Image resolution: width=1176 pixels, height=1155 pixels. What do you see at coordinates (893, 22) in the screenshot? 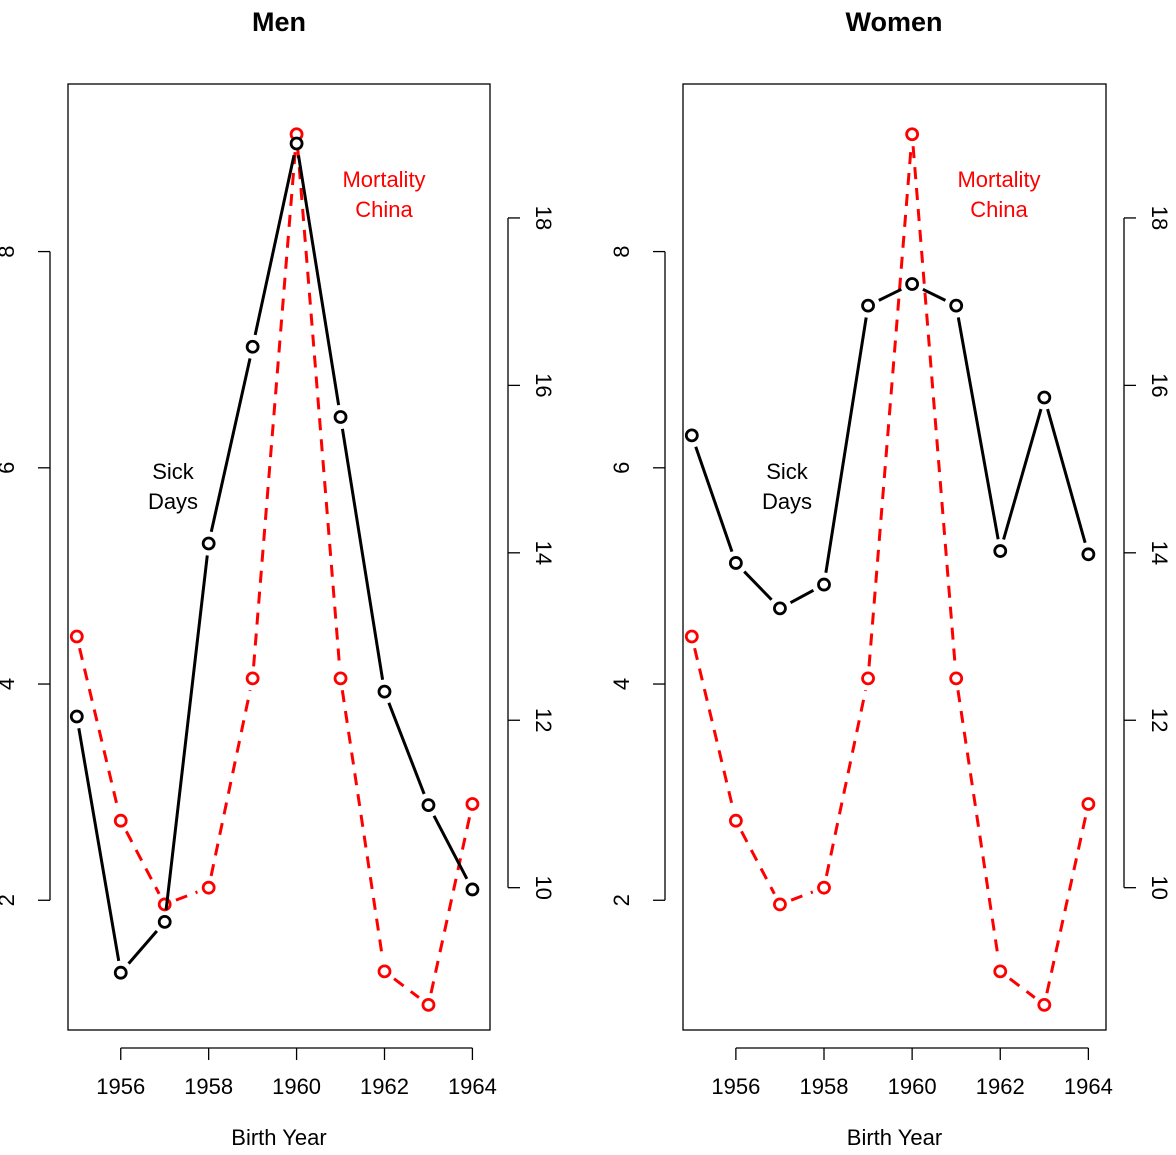
I see `chart-title: Women` at bounding box center [893, 22].